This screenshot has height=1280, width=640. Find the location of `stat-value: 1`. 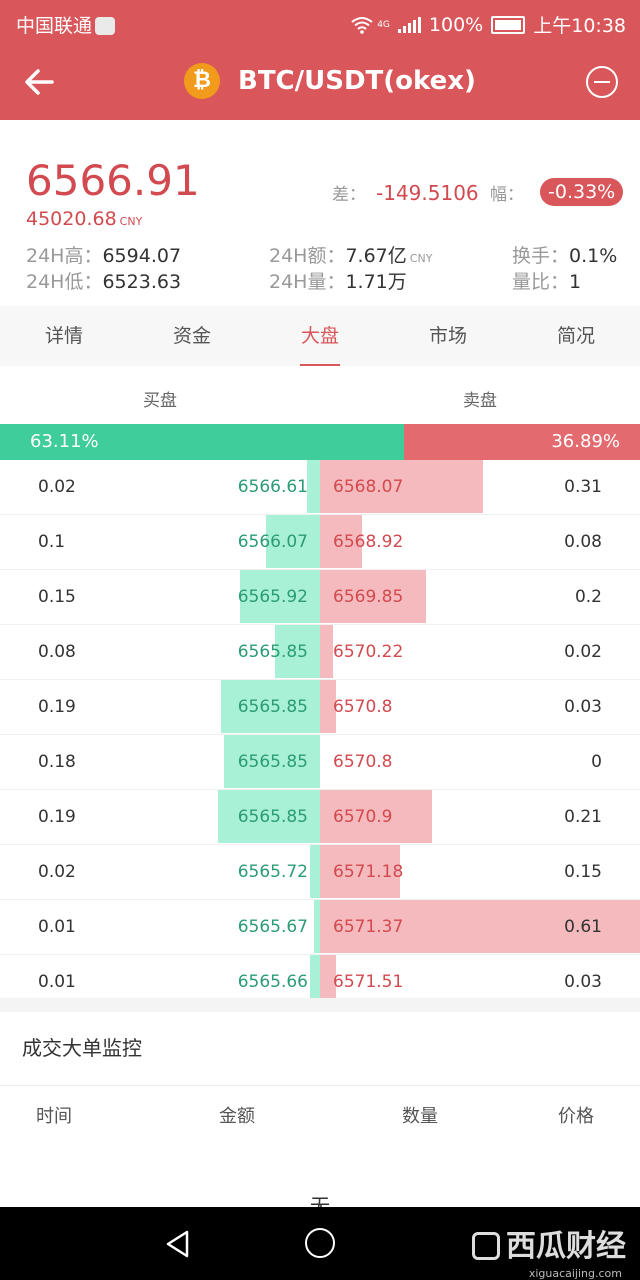

stat-value: 1 is located at coordinates (575, 282).